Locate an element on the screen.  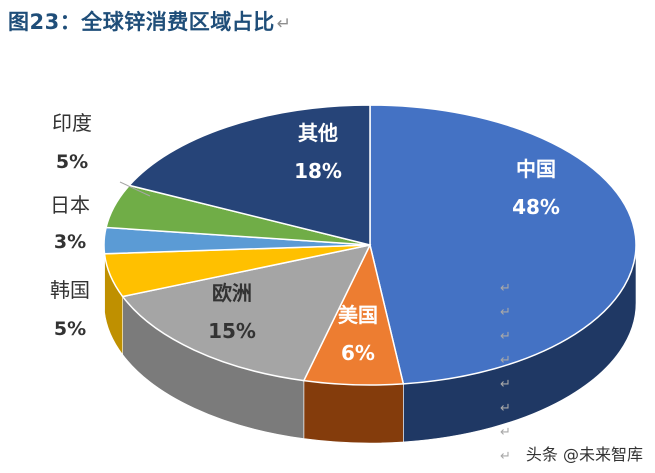
slice-印度-value-label: 5% is located at coordinates (72, 162).